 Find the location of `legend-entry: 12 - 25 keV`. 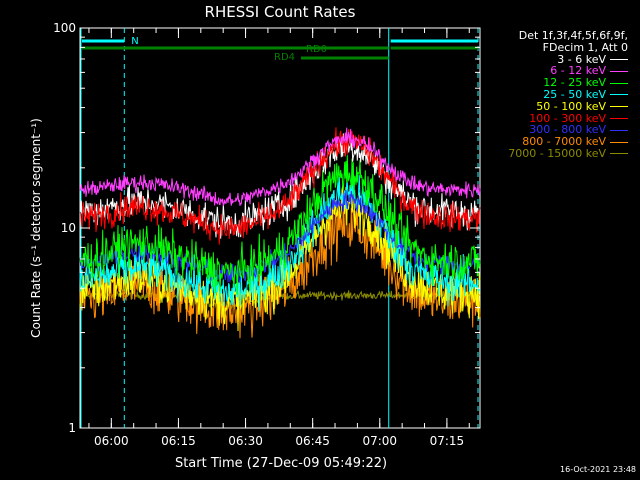

legend-entry: 12 - 25 keV is located at coordinates (559, 83).